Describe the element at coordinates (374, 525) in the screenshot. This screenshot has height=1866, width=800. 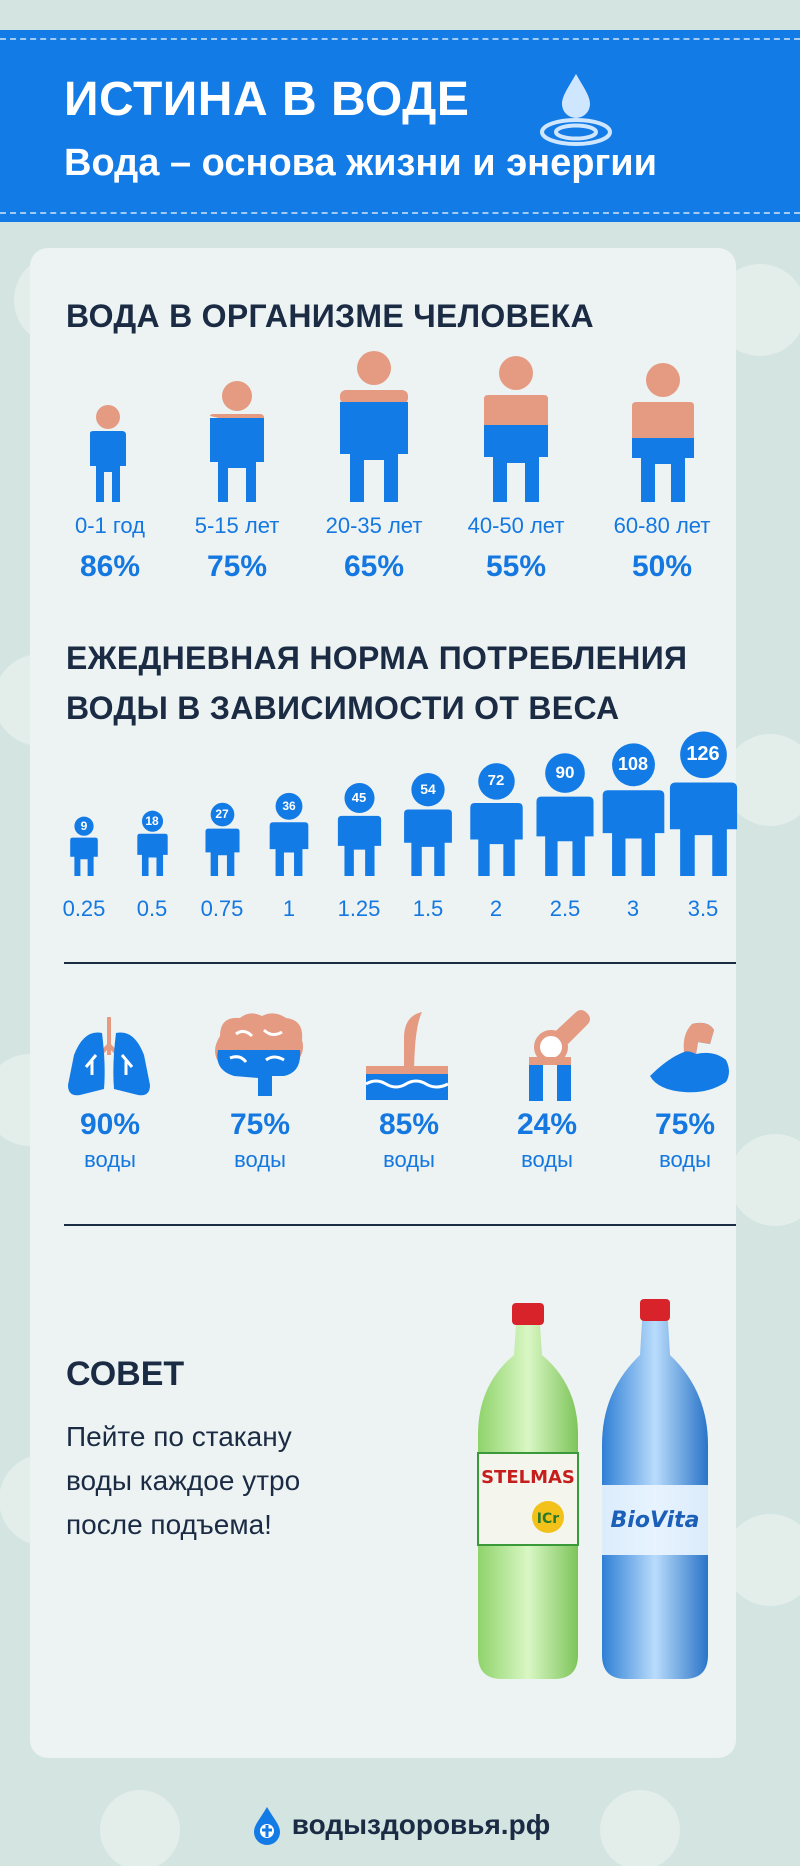
I see `age-label-20-35: 20-35 лет` at that location.